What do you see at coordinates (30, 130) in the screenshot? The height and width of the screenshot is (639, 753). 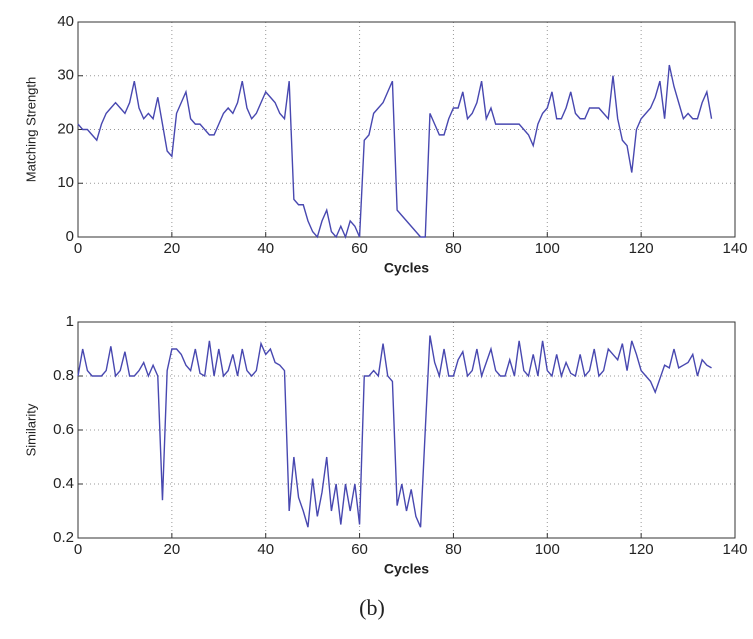 I see `y-axis-label: Matching Strength` at bounding box center [30, 130].